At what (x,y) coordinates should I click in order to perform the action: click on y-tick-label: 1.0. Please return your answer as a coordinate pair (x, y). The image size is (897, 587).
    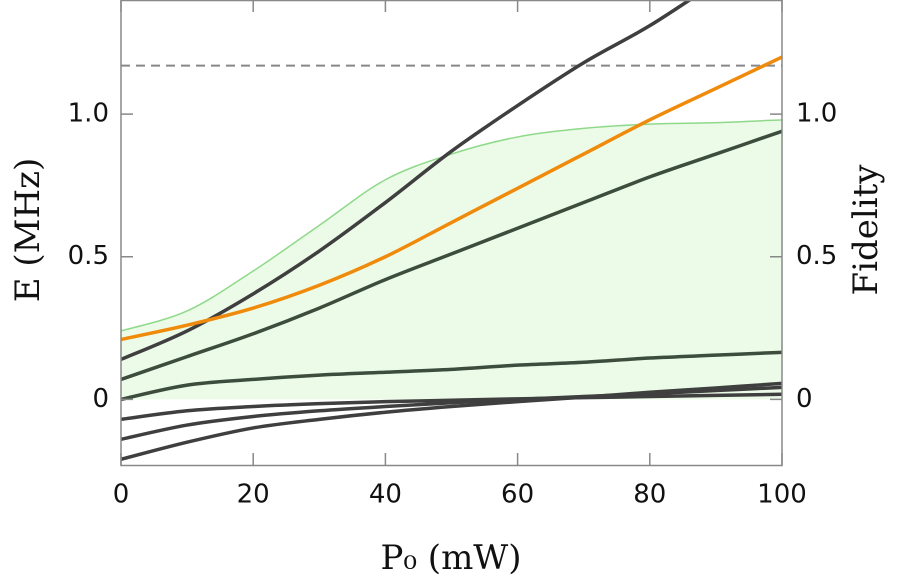
    Looking at the image, I should click on (88, 114).